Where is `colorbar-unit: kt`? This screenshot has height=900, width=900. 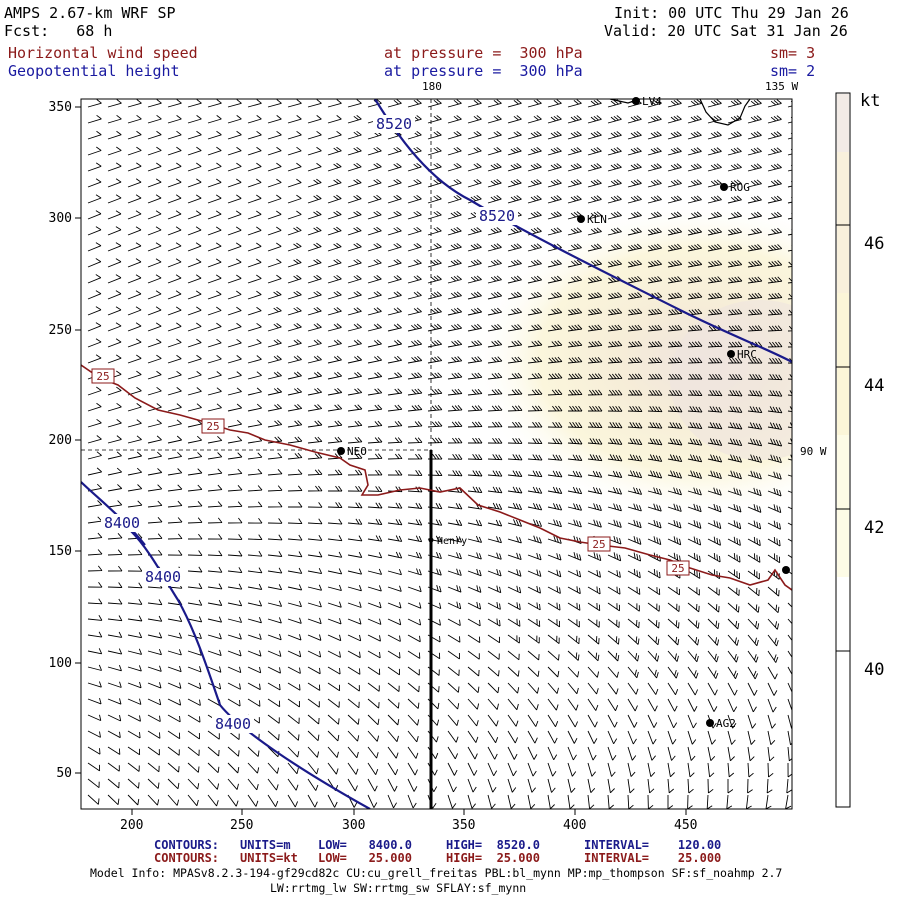
colorbar-unit: kt is located at coordinates (870, 101).